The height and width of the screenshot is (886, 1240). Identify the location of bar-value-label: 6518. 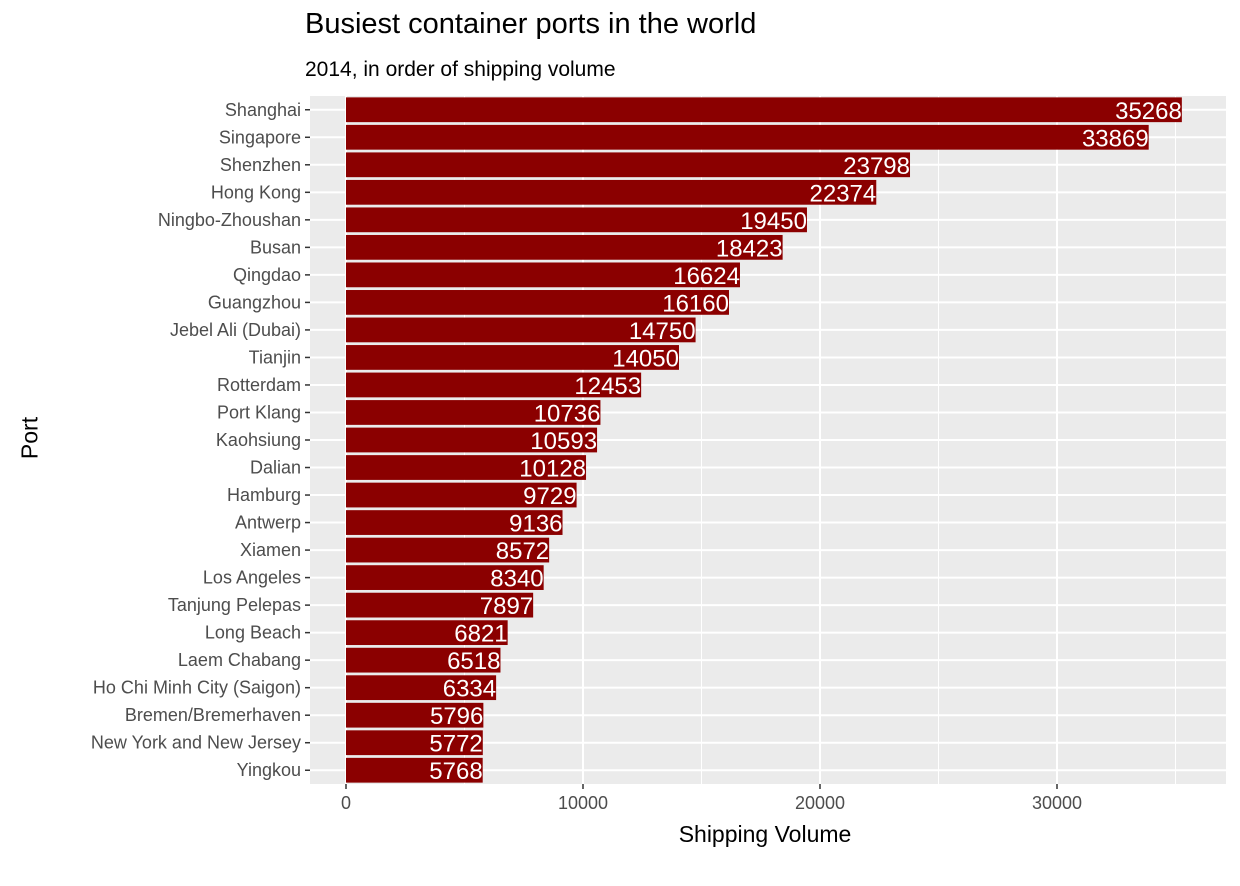
(473, 661).